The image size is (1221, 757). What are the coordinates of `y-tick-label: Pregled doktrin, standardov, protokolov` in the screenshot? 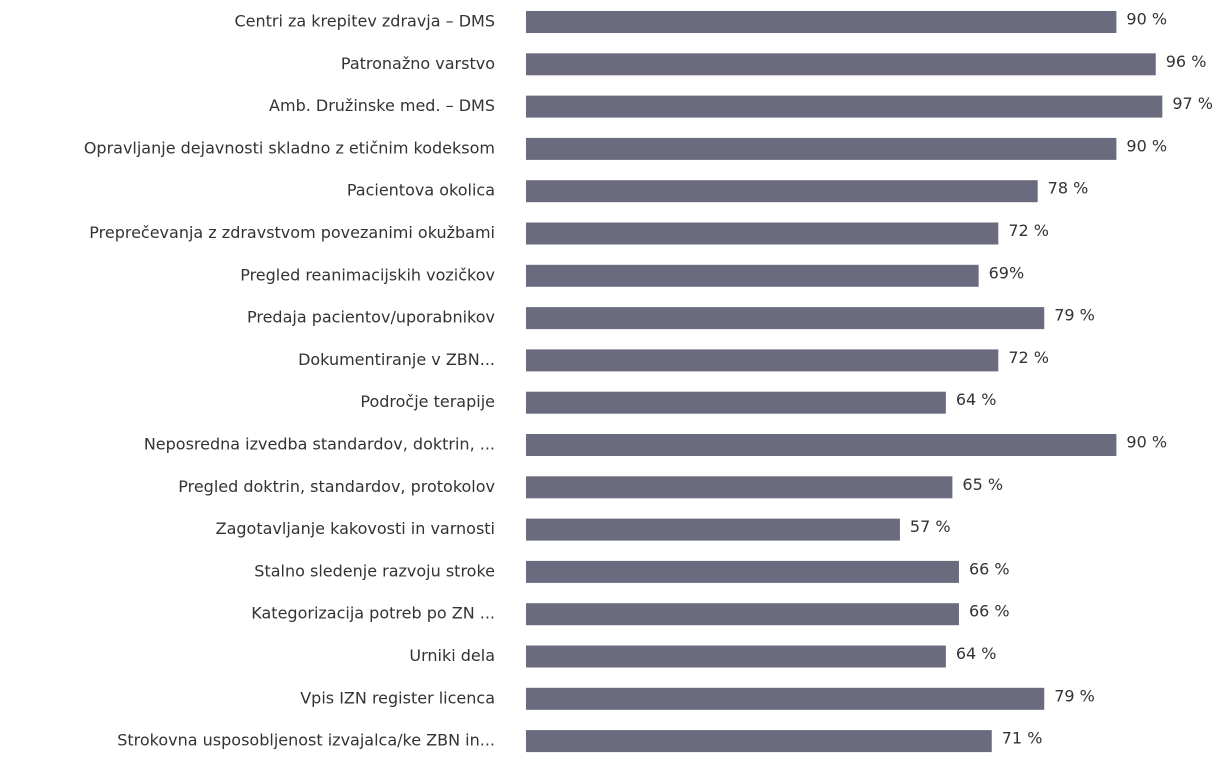 It's located at (336, 486).